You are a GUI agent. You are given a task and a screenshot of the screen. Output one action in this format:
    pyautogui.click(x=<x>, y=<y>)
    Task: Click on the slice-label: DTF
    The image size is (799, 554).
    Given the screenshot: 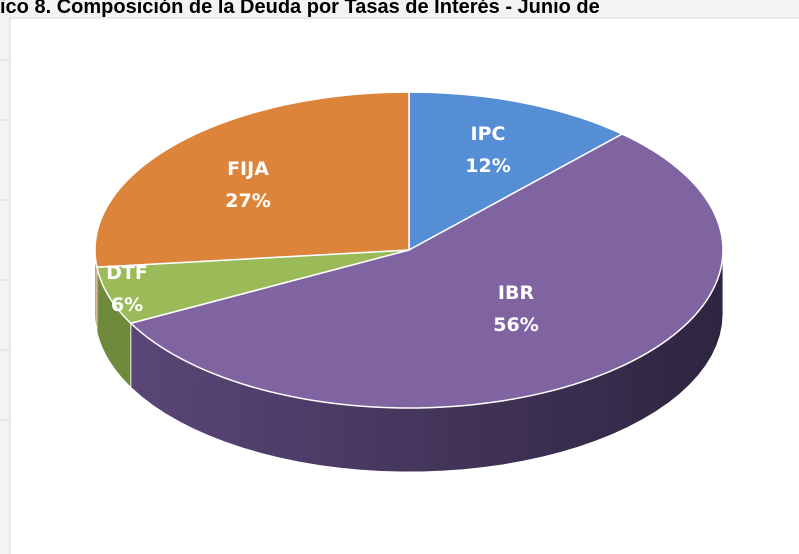 What is the action you would take?
    pyautogui.click(x=127, y=273)
    